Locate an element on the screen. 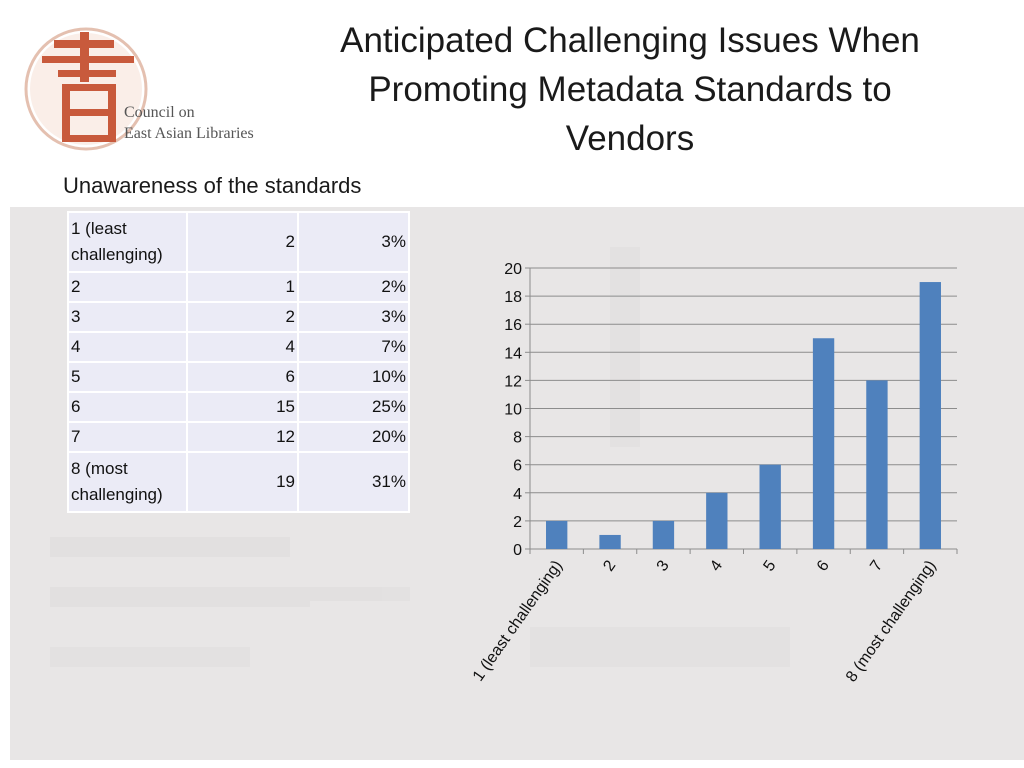  x-tick-label: 8 (most challenging) is located at coordinates (891, 622).